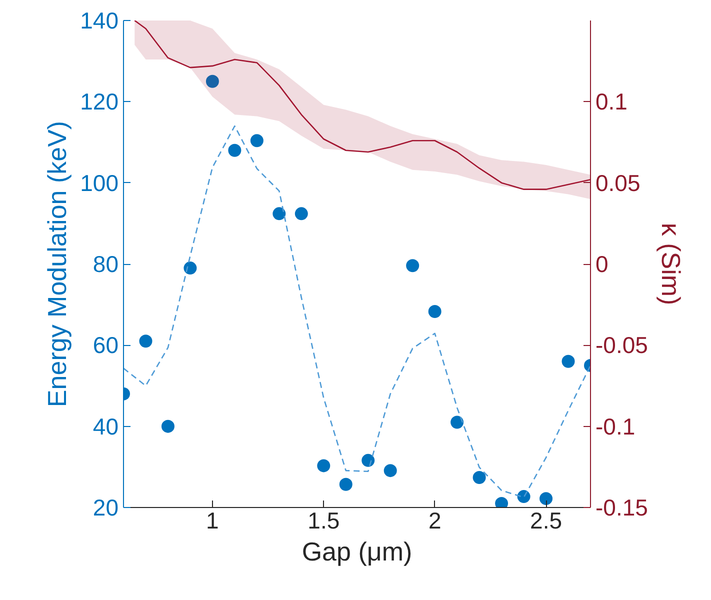 This screenshot has width=711, height=600. I want to click on y-tick-label: 20, so click(105, 507).